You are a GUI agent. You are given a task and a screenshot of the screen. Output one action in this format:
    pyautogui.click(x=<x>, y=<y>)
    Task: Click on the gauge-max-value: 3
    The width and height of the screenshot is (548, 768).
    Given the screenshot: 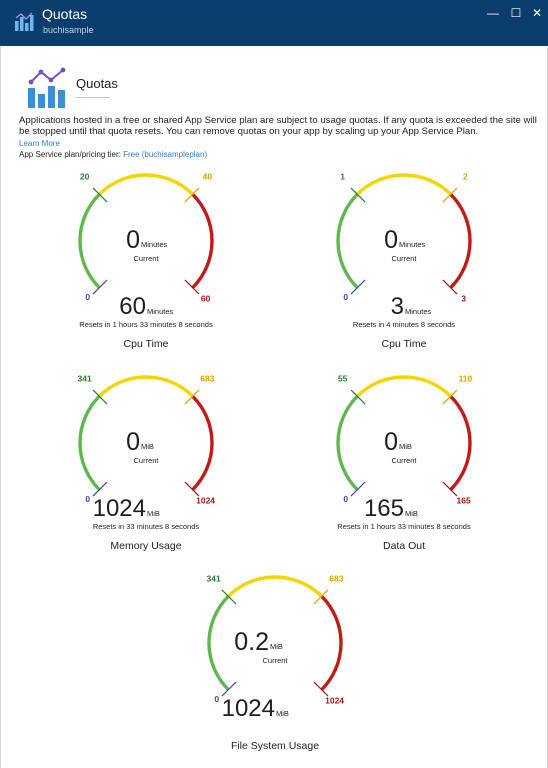 What is the action you would take?
    pyautogui.click(x=397, y=306)
    